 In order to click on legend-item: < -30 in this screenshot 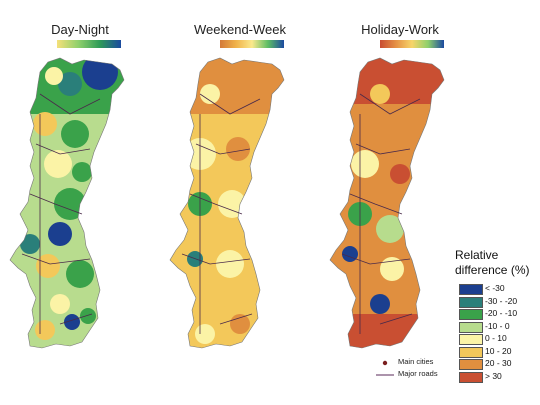, I will do `click(497, 289)`.